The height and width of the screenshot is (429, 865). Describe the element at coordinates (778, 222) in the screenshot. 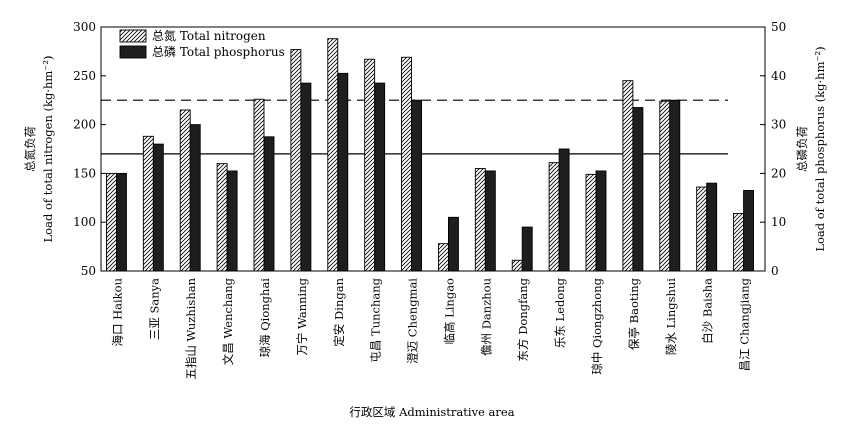

I see `right-tick-label: 10` at that location.